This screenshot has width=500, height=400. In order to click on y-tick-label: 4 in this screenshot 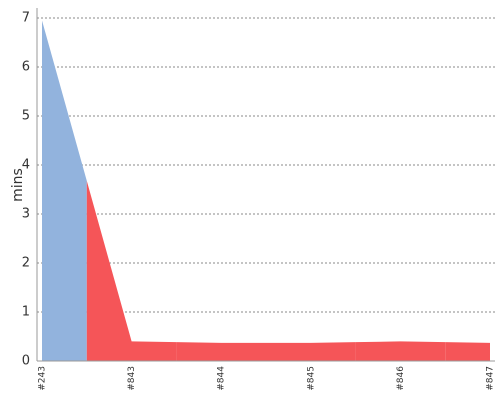, I will do `click(26, 165)`.